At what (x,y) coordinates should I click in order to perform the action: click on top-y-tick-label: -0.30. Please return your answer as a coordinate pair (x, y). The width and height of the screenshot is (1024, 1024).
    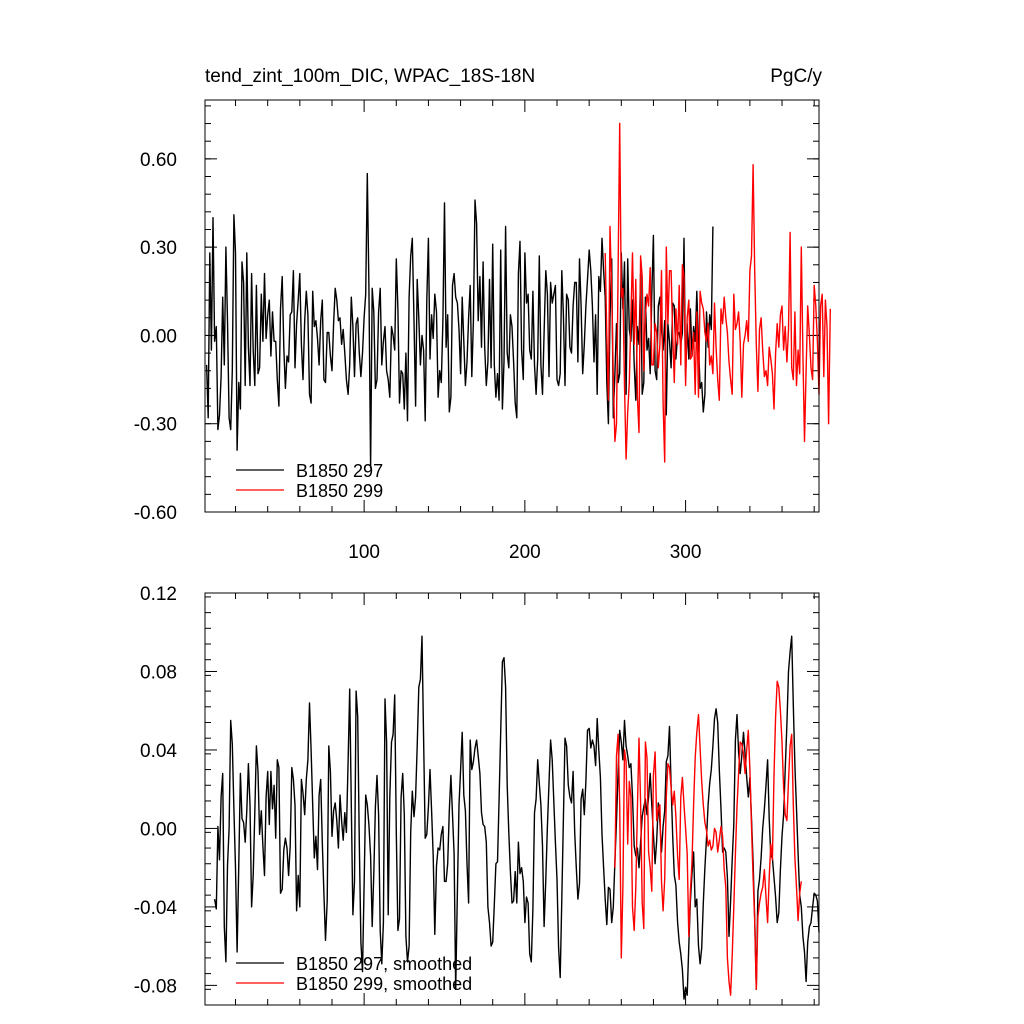
    Looking at the image, I should click on (155, 425).